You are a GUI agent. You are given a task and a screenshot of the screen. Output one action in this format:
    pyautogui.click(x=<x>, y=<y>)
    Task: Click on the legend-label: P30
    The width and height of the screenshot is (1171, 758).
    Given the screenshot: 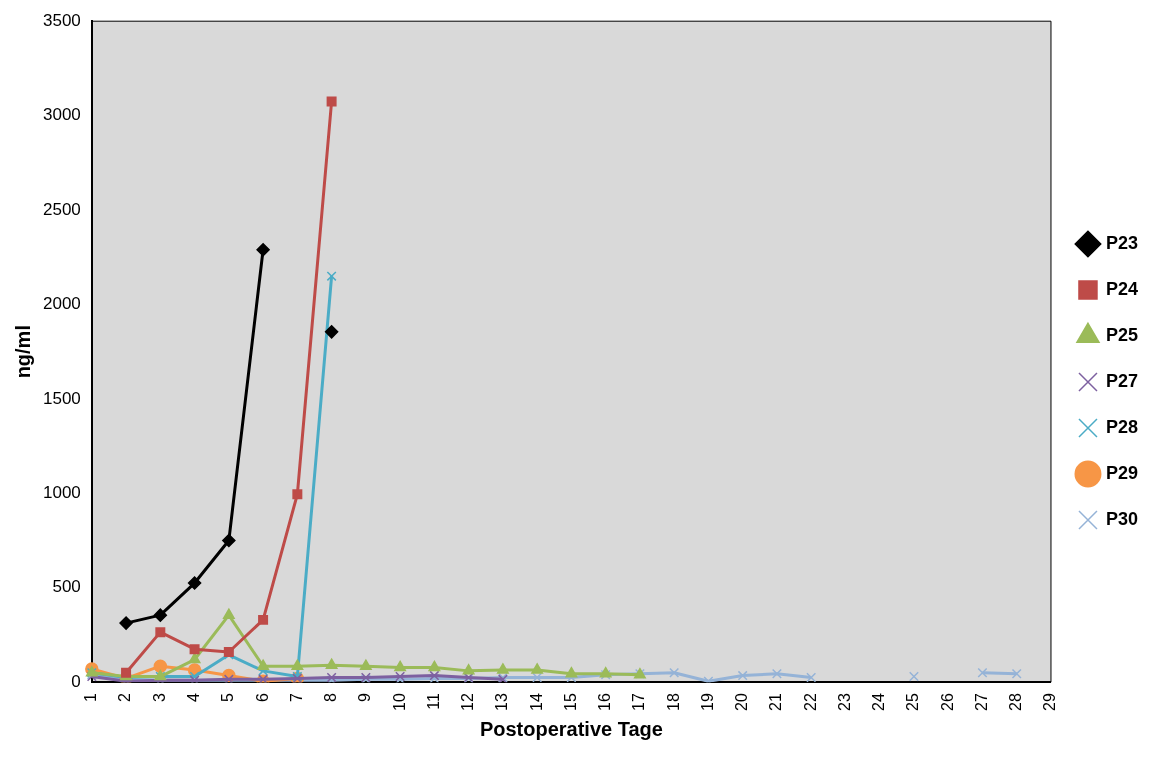 What is the action you would take?
    pyautogui.click(x=1121, y=518)
    